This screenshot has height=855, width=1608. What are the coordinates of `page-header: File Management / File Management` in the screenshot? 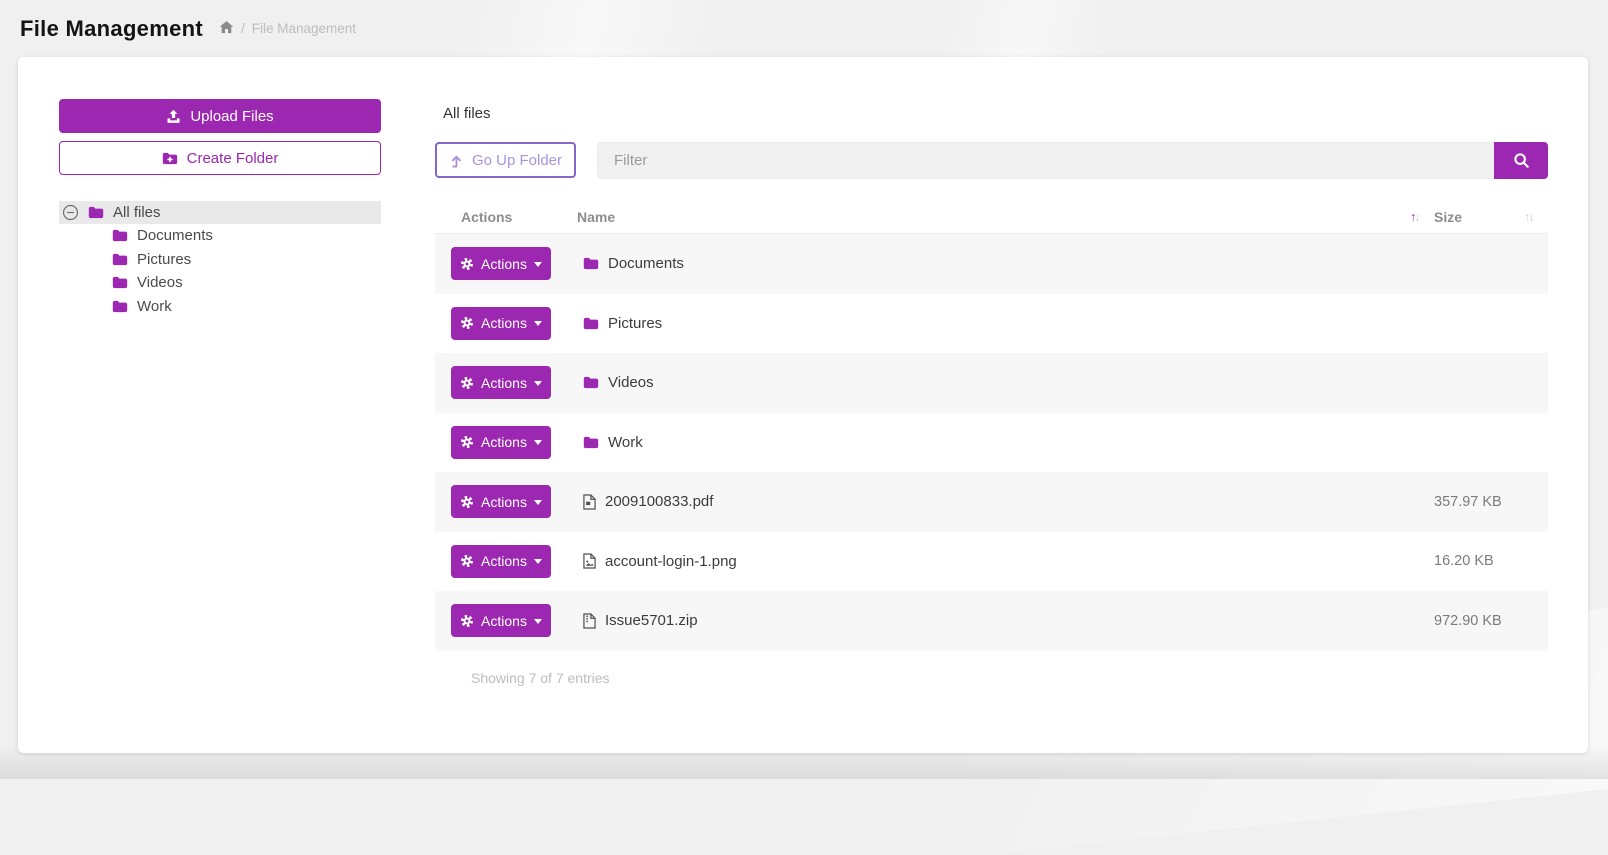 It's located at (804, 20).